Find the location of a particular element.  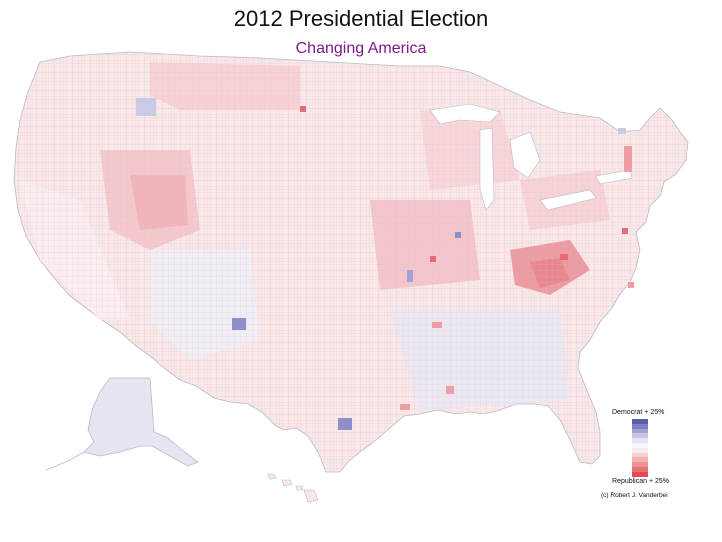

legend-democrat-label: Democrat + 25% is located at coordinates (638, 412).